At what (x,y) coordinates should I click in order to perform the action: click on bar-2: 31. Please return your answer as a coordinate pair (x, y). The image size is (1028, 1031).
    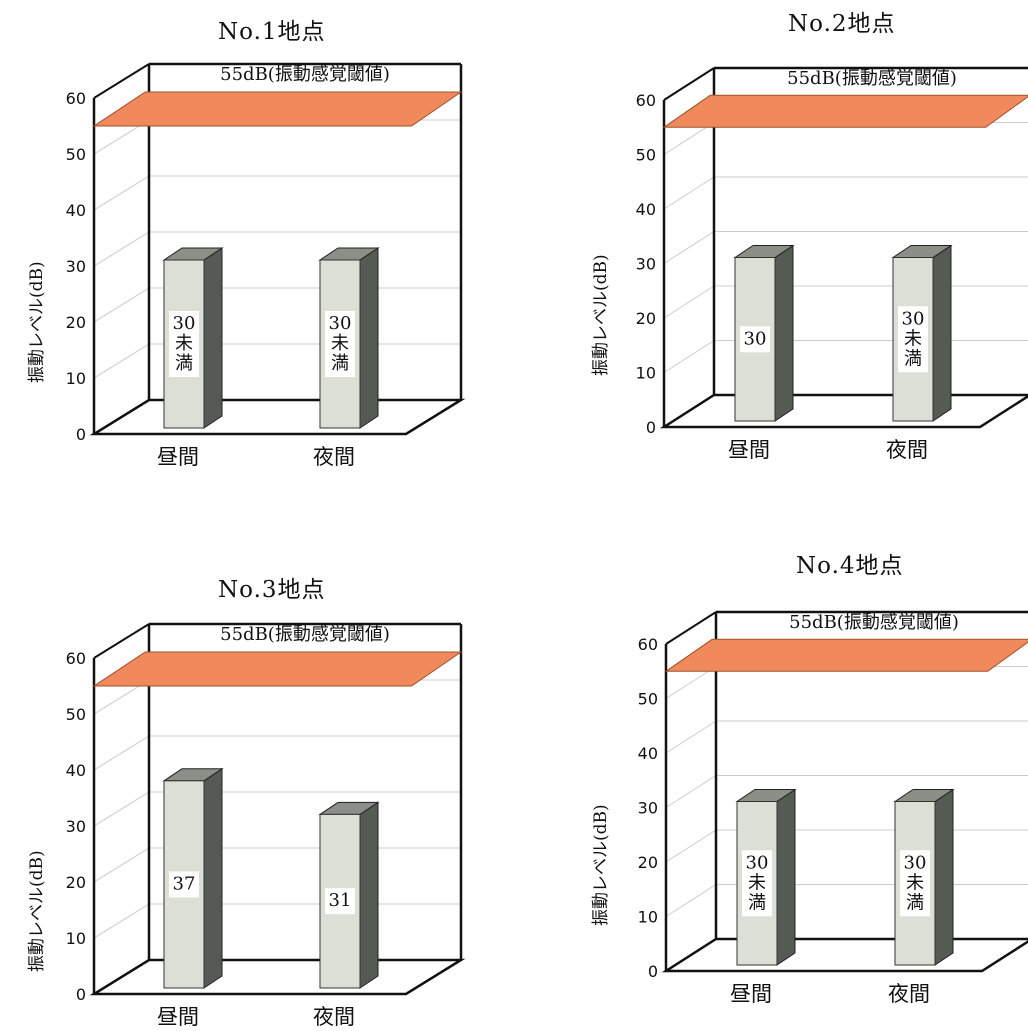
    Looking at the image, I should click on (349, 895).